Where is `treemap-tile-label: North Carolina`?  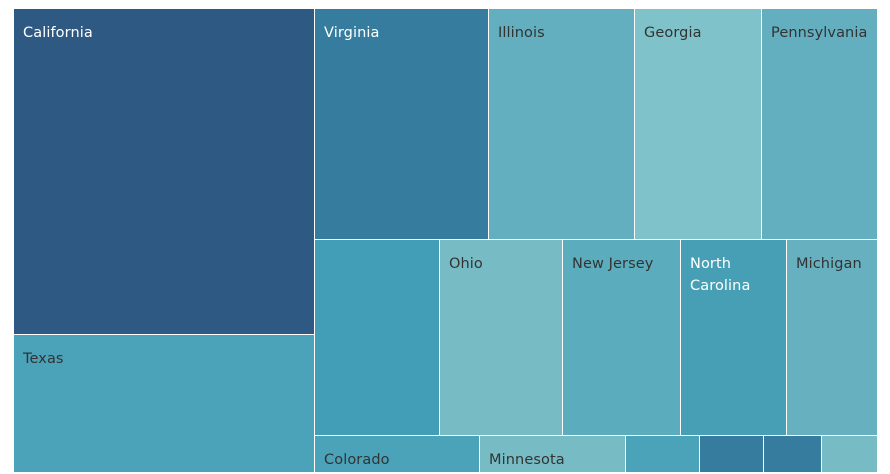 treemap-tile-label: North Carolina is located at coordinates (720, 275).